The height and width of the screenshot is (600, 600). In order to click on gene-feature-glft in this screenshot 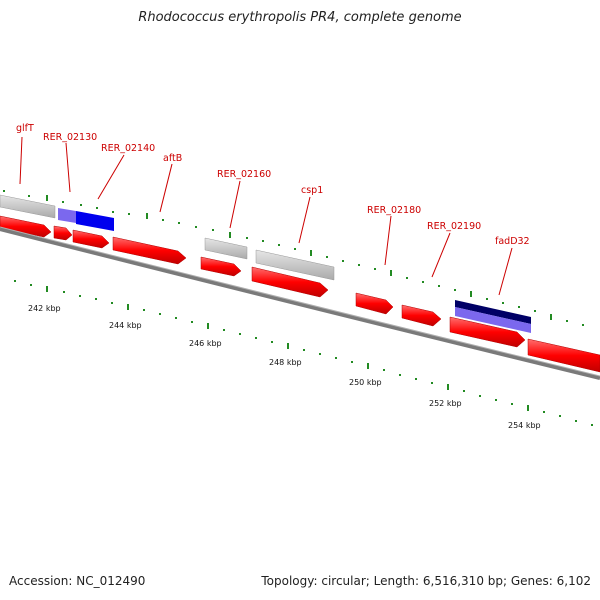, I will do `click(28, 206)`.